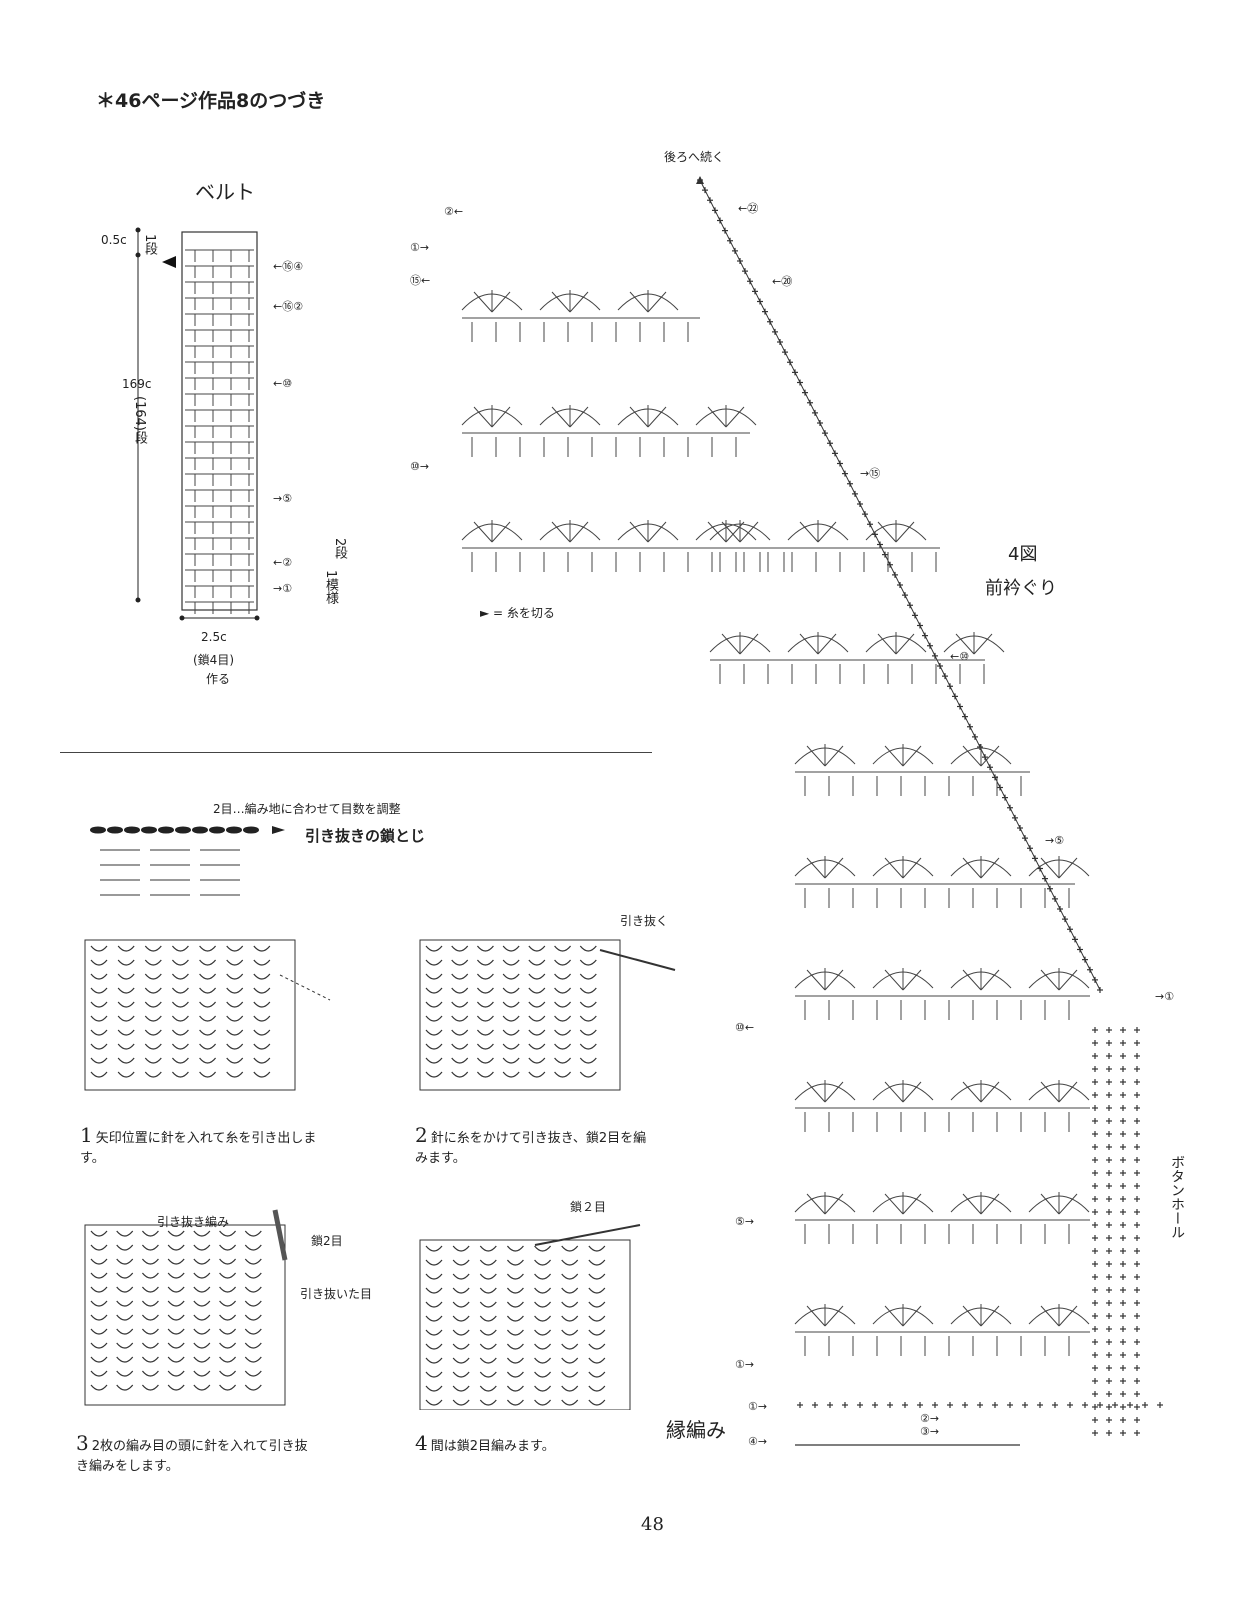 The image size is (1235, 1600). What do you see at coordinates (782, 281) in the screenshot?
I see `slope-row-label: ←⑳` at bounding box center [782, 281].